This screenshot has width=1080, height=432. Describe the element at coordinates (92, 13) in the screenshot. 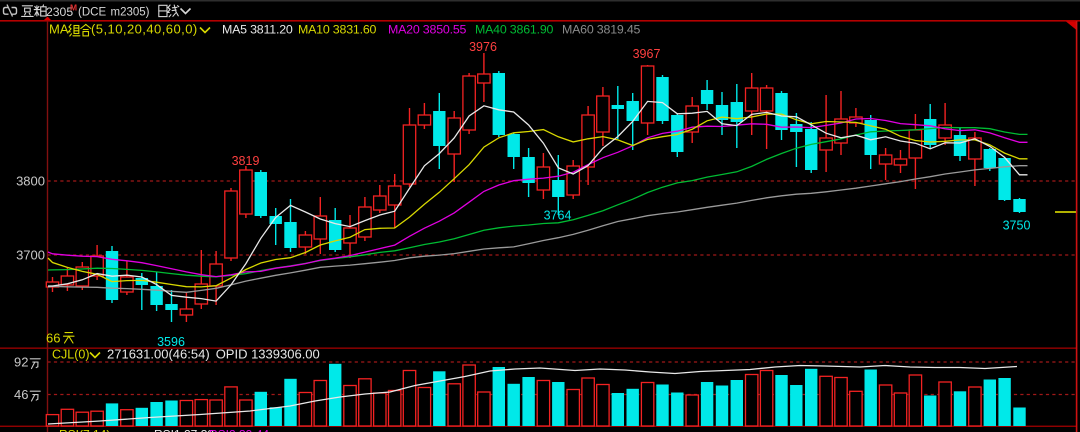

I see `svg-text: (DCE` at that location.